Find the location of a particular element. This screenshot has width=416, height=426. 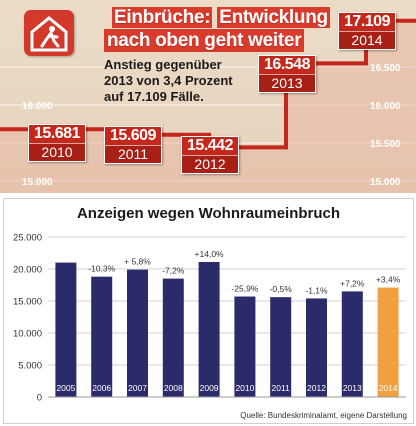

x-tick-label: 2014 is located at coordinates (388, 388).